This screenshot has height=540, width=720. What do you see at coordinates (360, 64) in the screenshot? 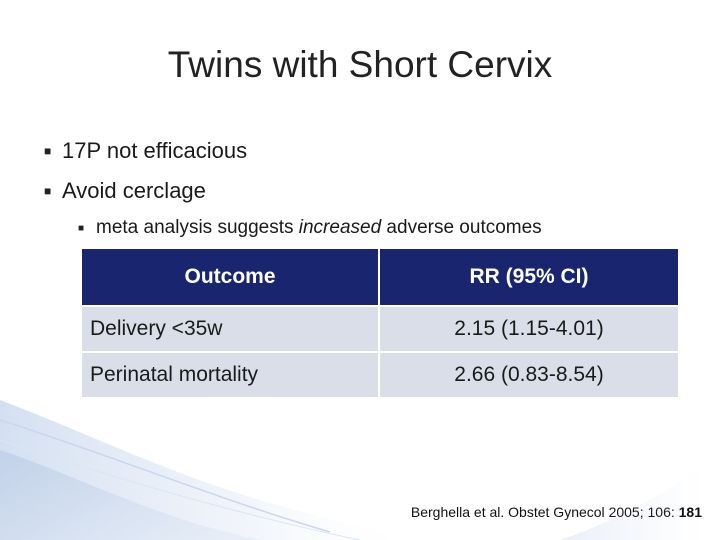
I see `slide-title: Twins with Short Cervix` at bounding box center [360, 64].